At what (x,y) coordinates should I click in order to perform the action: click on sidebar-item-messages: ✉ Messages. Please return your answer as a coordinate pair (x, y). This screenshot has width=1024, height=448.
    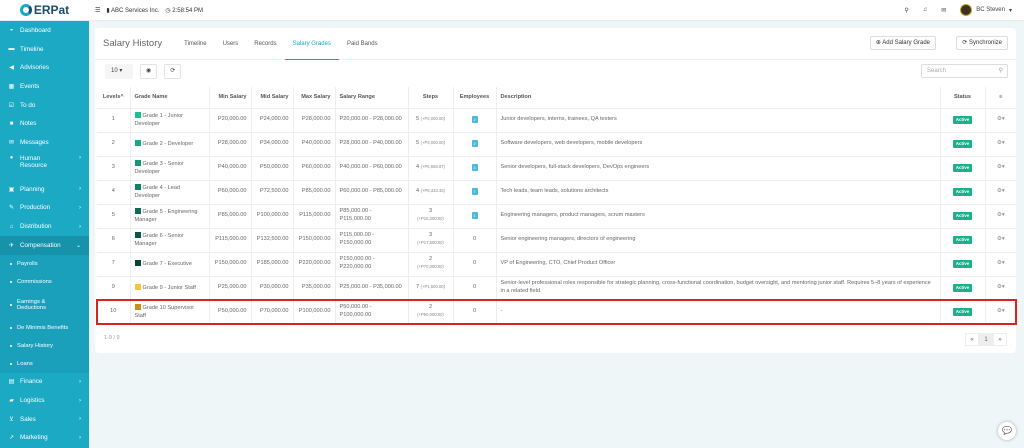
    Looking at the image, I should click on (28, 142).